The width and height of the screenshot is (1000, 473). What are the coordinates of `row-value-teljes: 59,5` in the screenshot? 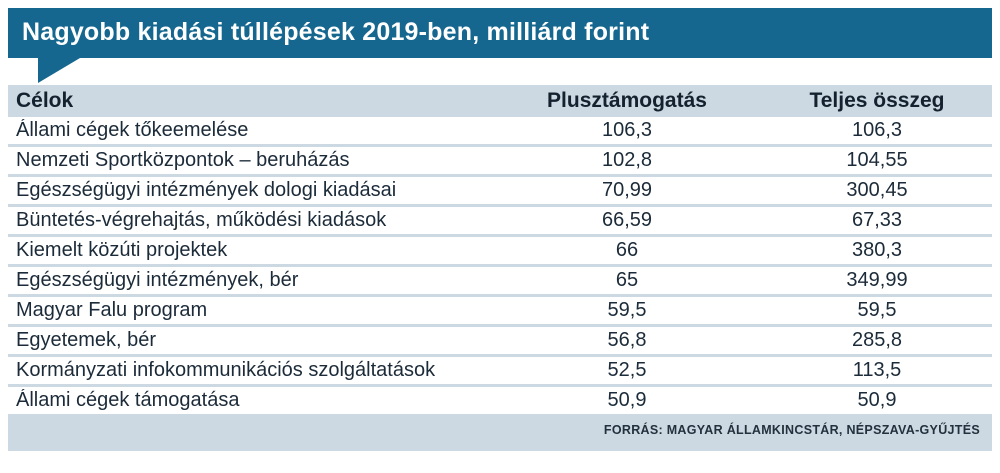 It's located at (877, 310).